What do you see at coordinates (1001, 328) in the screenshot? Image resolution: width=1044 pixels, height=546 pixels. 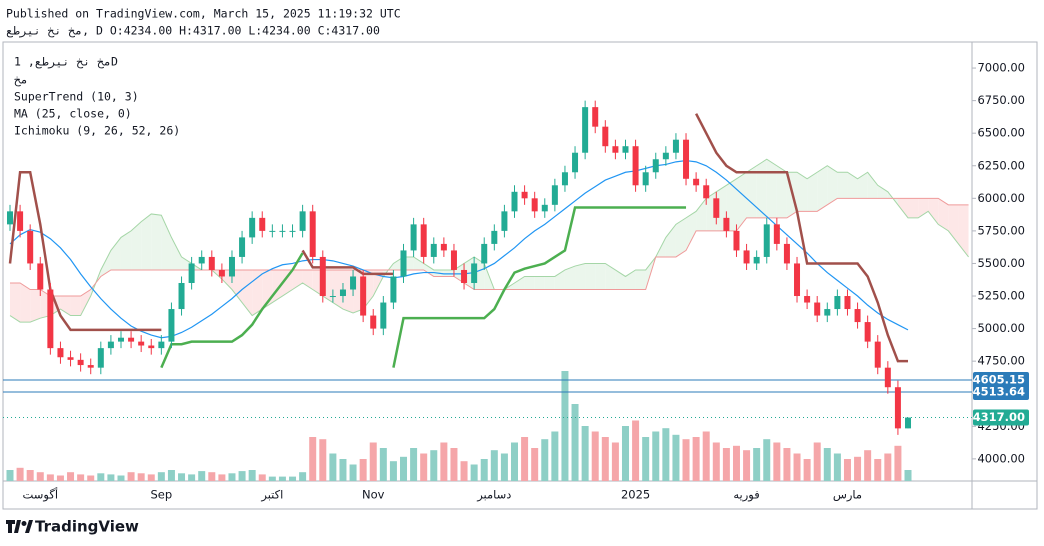 I see `y-tick-label: 5000.00` at bounding box center [1001, 328].